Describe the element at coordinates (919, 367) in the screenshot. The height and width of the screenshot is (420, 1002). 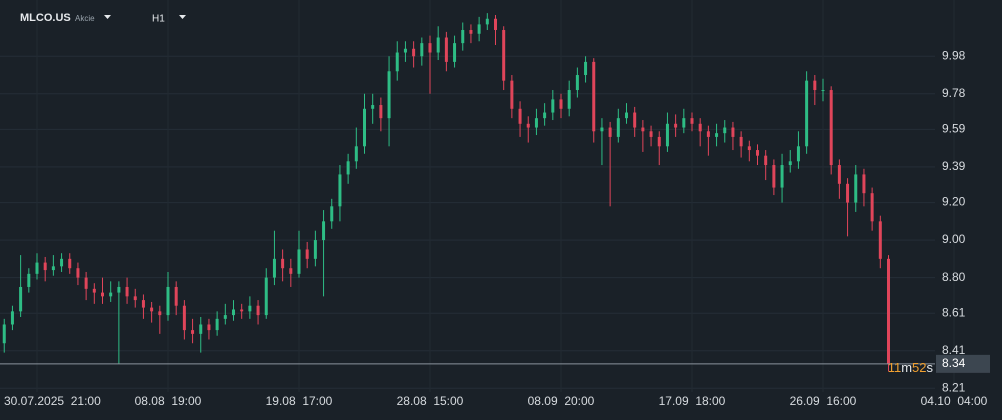
I see `countdown-part: 52` at that location.